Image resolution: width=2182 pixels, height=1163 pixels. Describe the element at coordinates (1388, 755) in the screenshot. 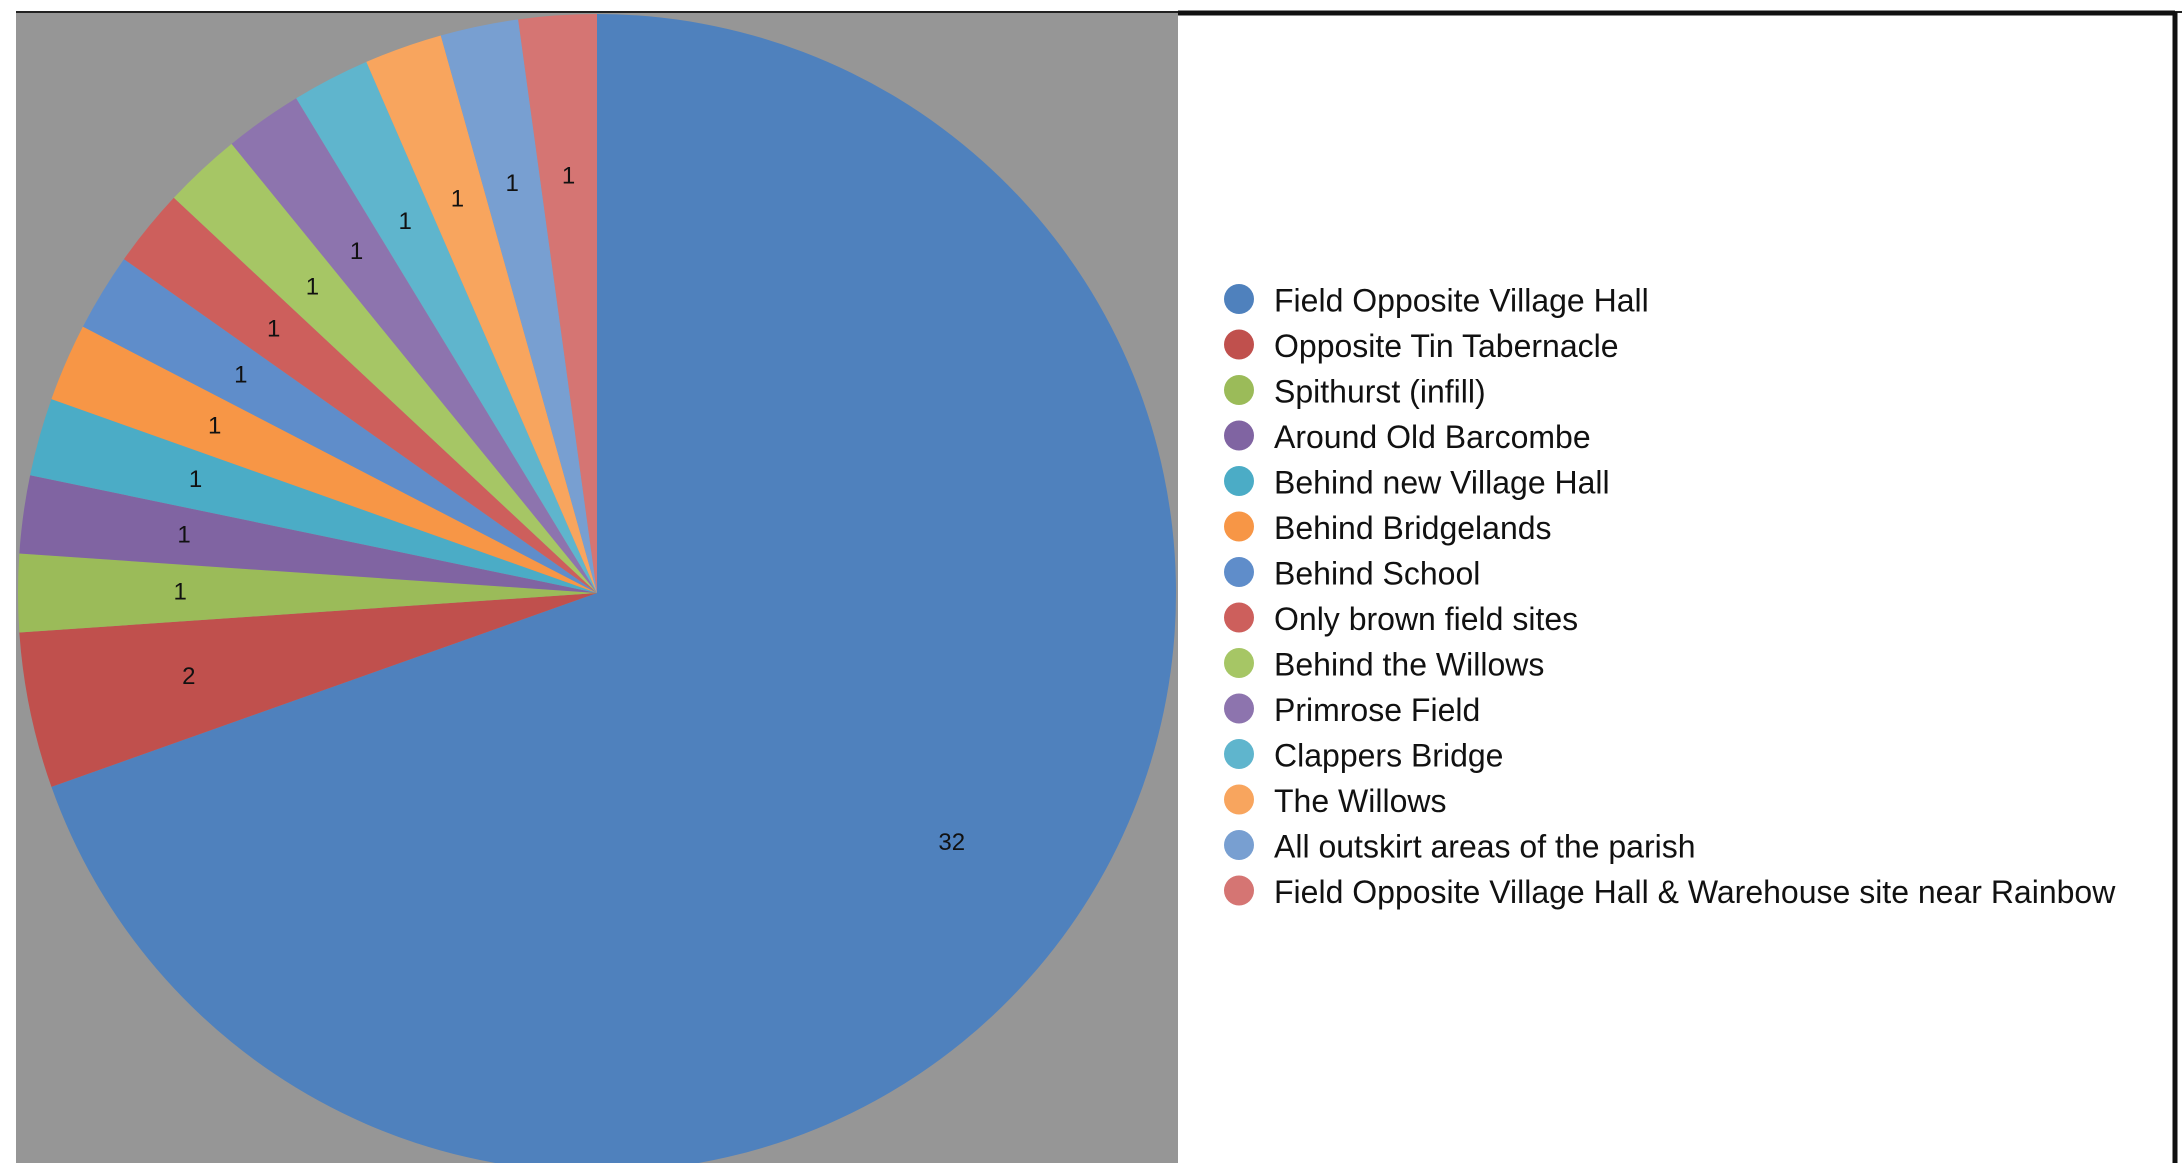

I see `legend-entry-label: Clappers Bridge` at that location.